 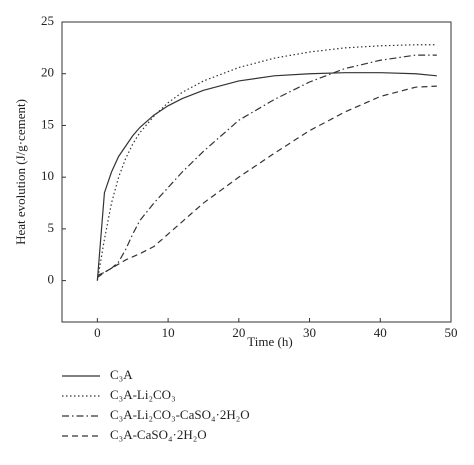 I want to click on legend-label: C₃A-CaSO₄·2H₂O, so click(x=158, y=434).